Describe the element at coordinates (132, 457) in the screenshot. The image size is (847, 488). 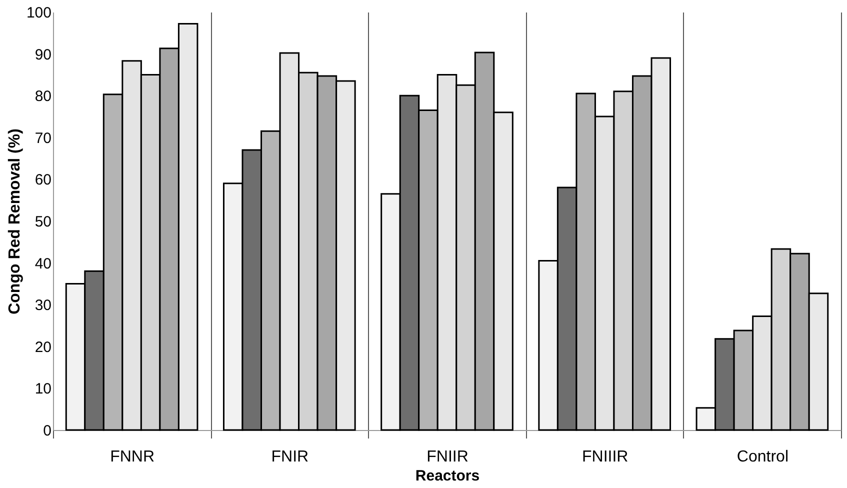
I see `x-tick-label: FNNR` at that location.